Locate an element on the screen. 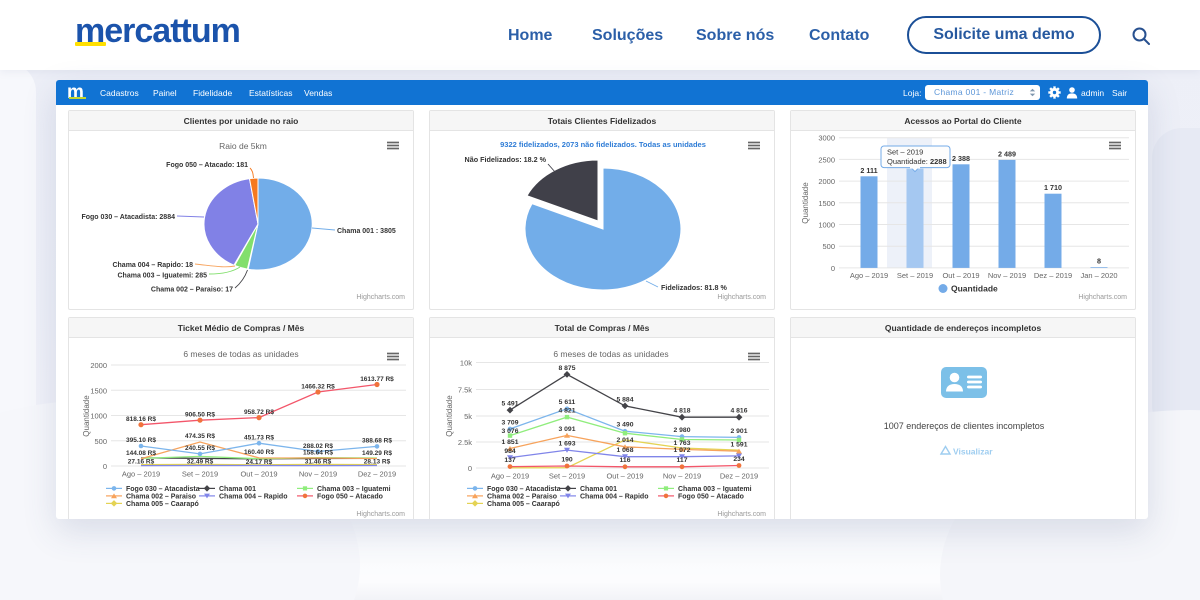 The image size is (1200, 600). svg-text: Chama 002 – Paraiso: 17 is located at coordinates (192, 290).